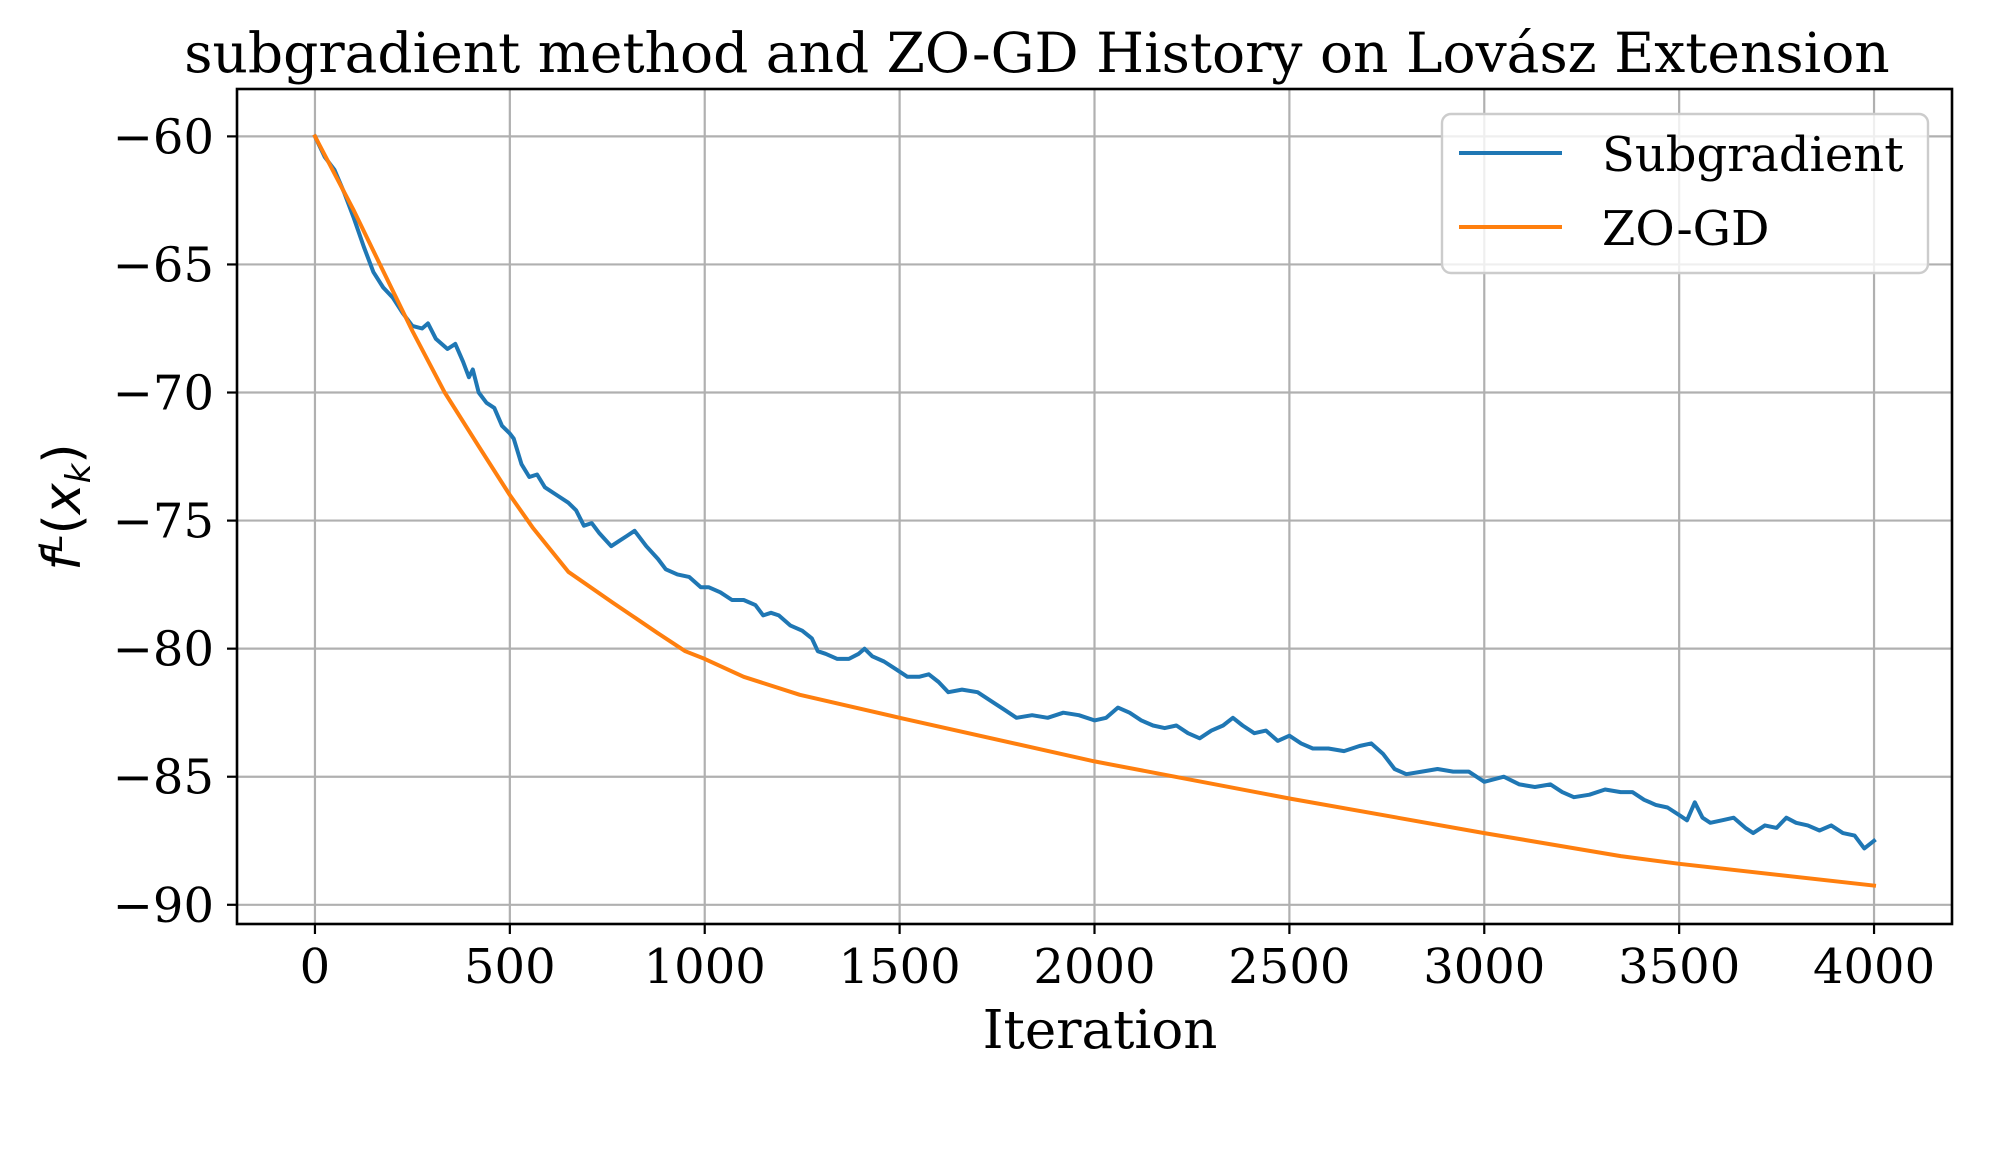  I want to click on legend: Subgradient ZO-GD, so click(1685, 193).